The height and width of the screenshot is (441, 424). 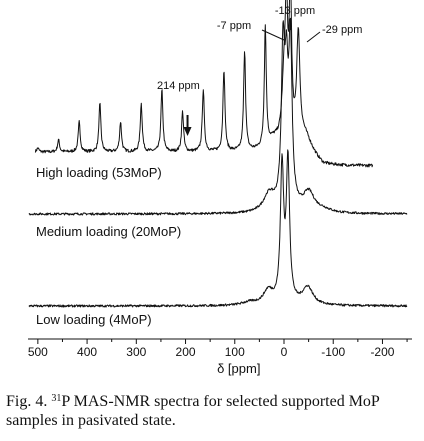 I want to click on x-axis: 500 400 300 200 100 0 -100 -200 δ [ppm], so click(x=220, y=357).